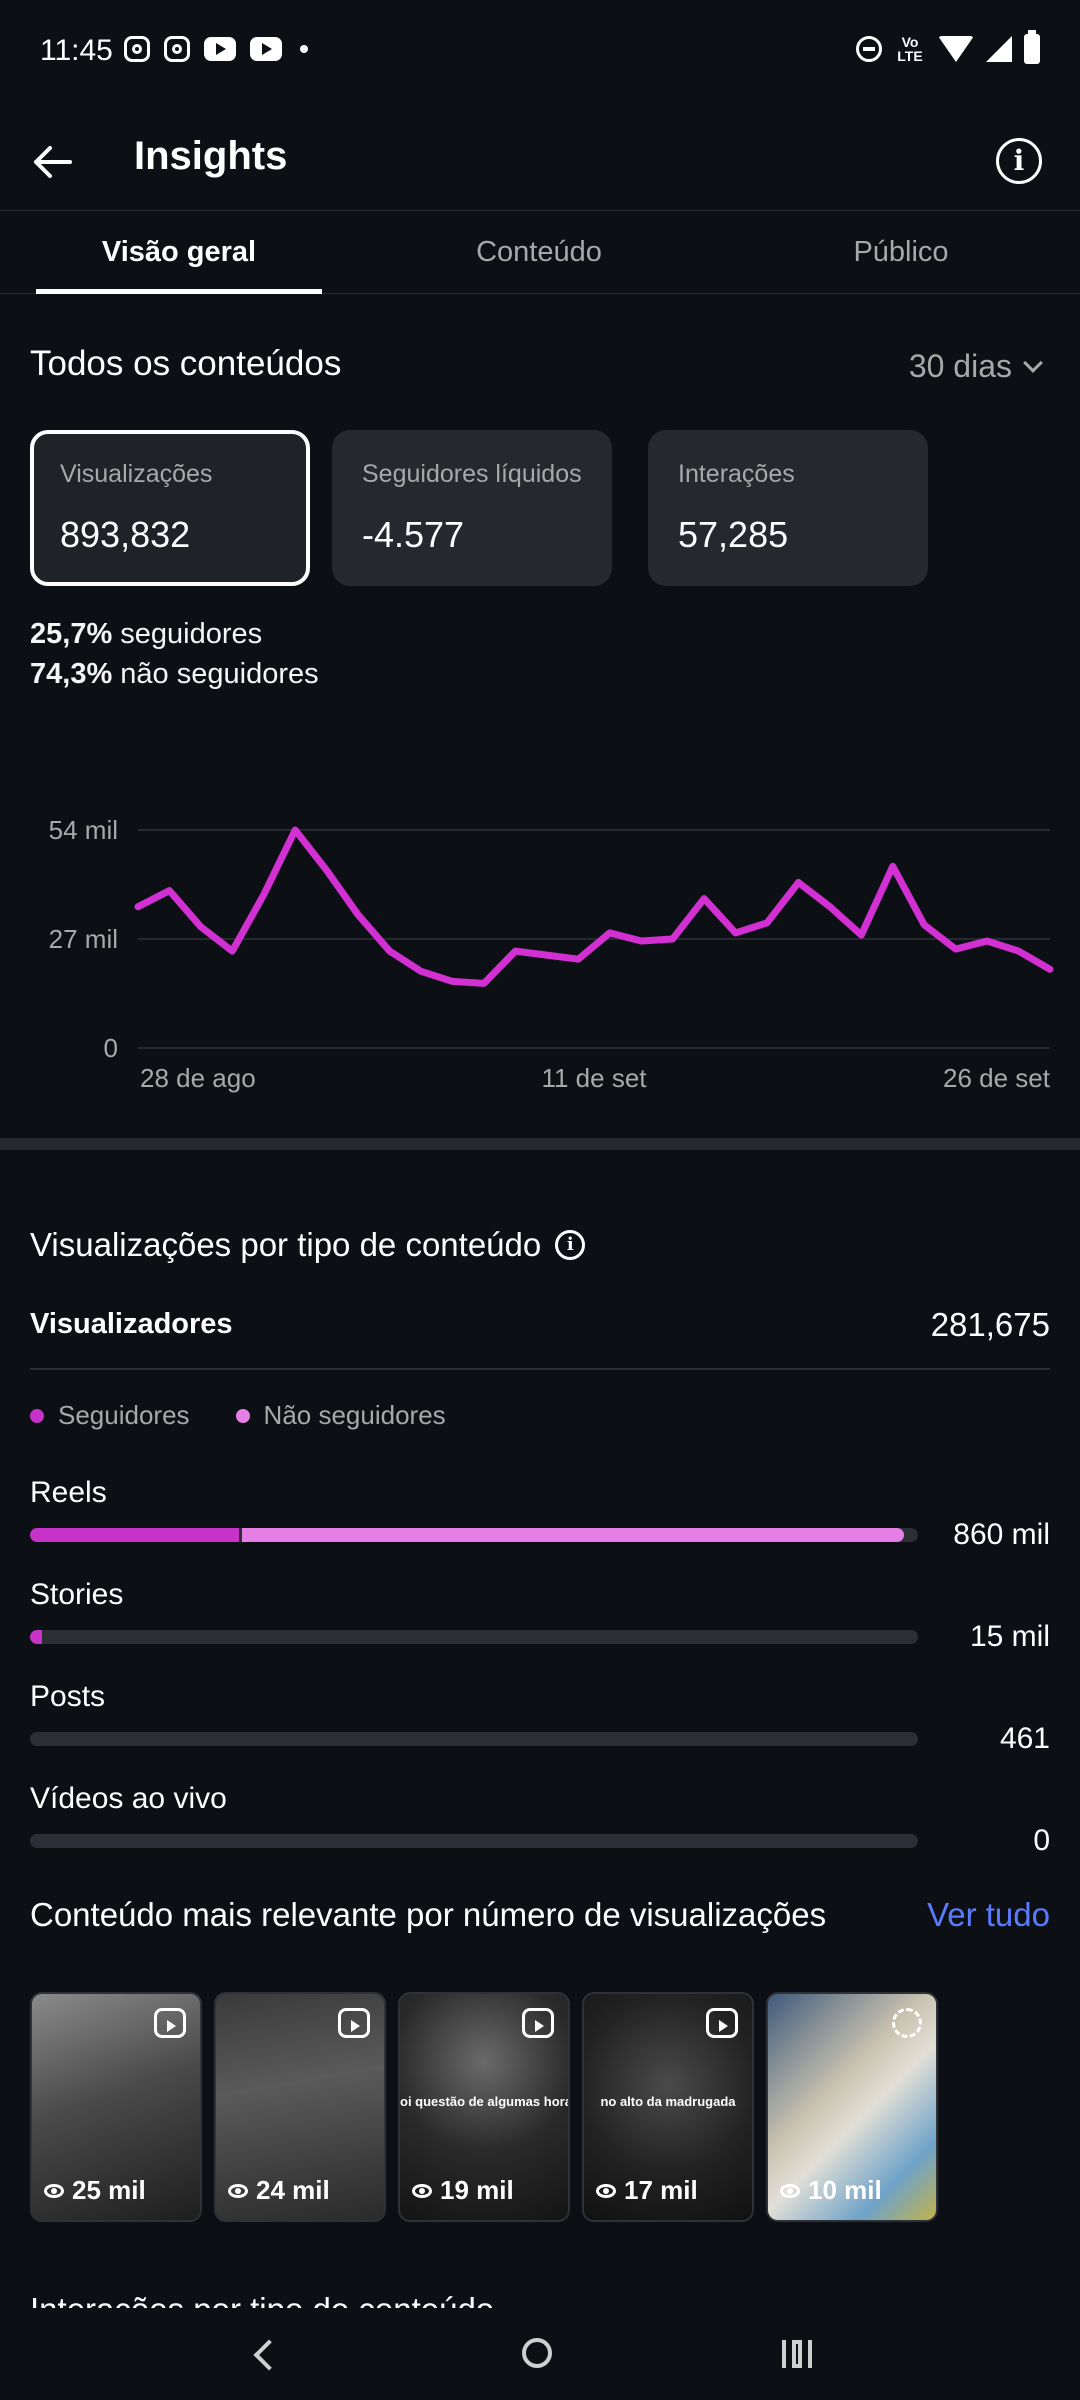 The height and width of the screenshot is (2400, 1080). I want to click on views-series-line, so click(594, 906).